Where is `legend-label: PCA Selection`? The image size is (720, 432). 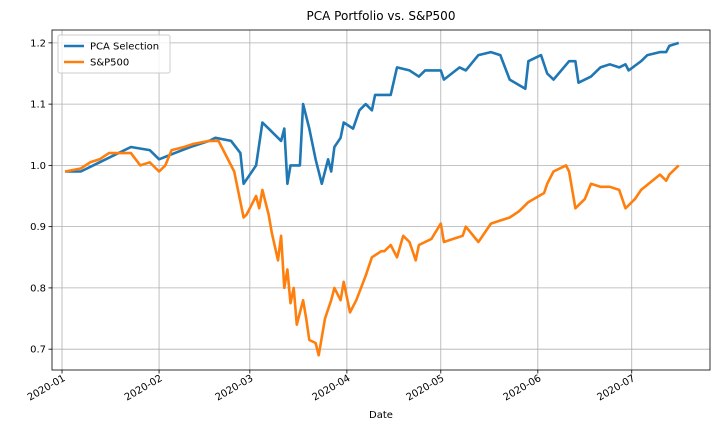 legend-label: PCA Selection is located at coordinates (124, 47).